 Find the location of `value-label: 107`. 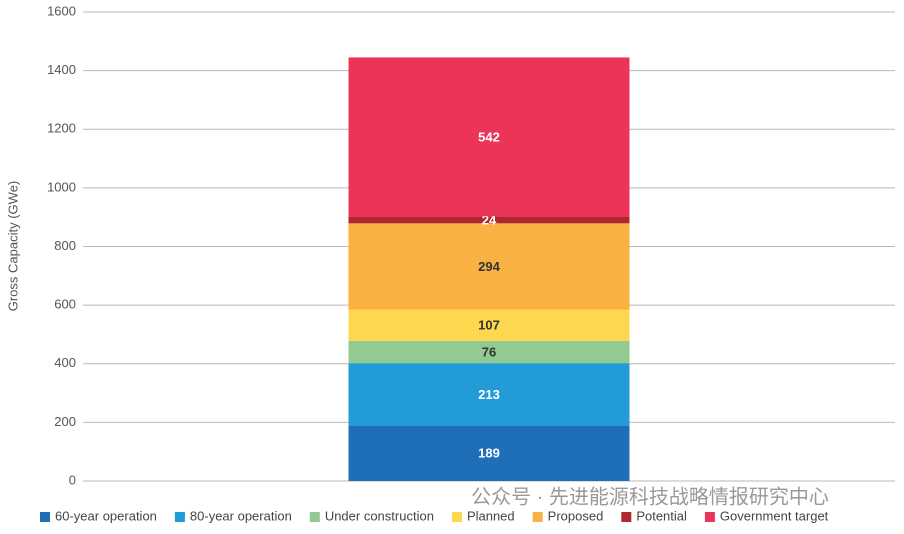

value-label: 107 is located at coordinates (489, 325).